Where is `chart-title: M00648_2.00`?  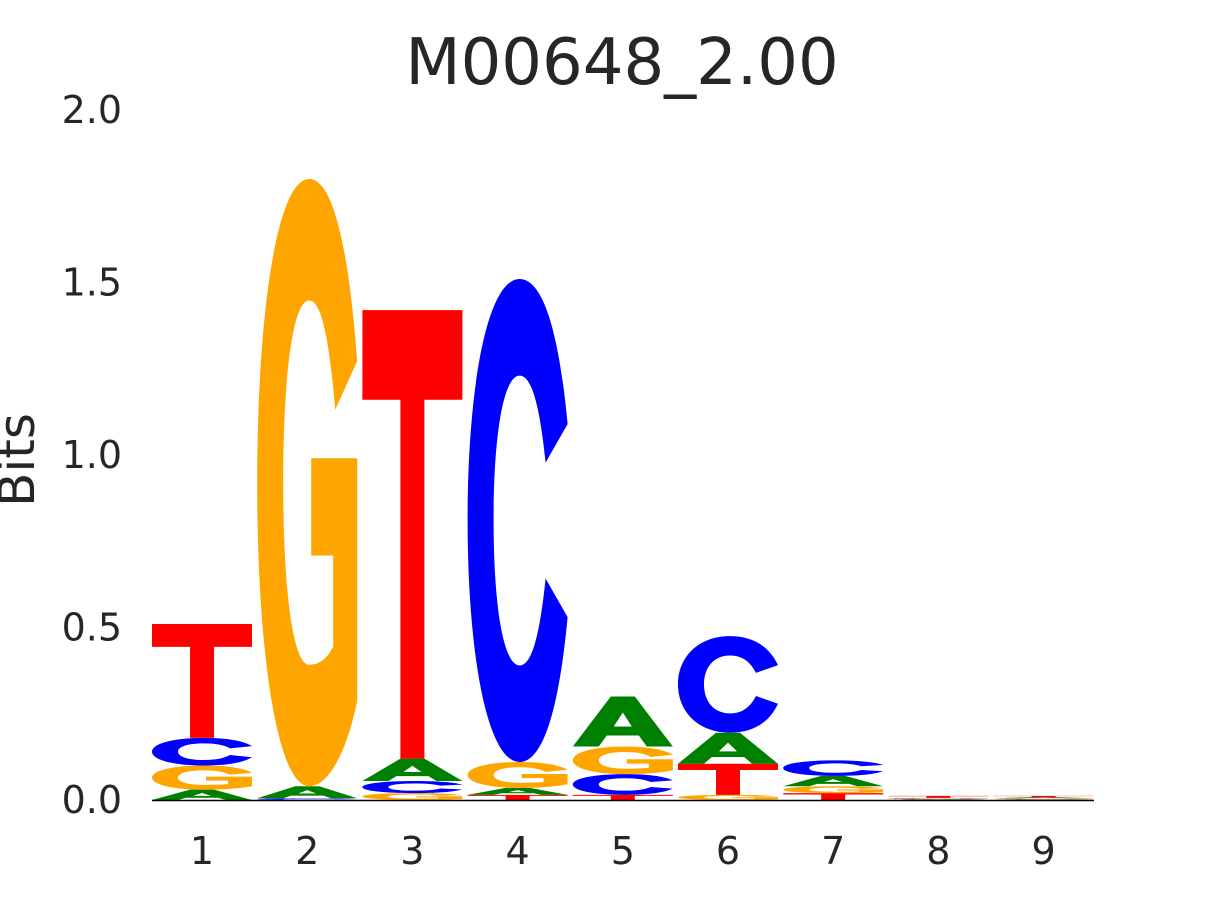
chart-title: M00648_2.00 is located at coordinates (621, 63).